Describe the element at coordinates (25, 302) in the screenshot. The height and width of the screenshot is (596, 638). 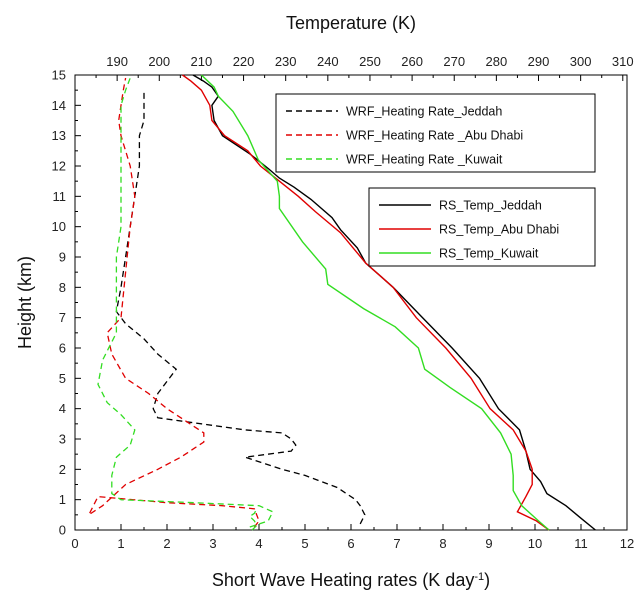
I see `left-axis-title: Height (km)` at that location.